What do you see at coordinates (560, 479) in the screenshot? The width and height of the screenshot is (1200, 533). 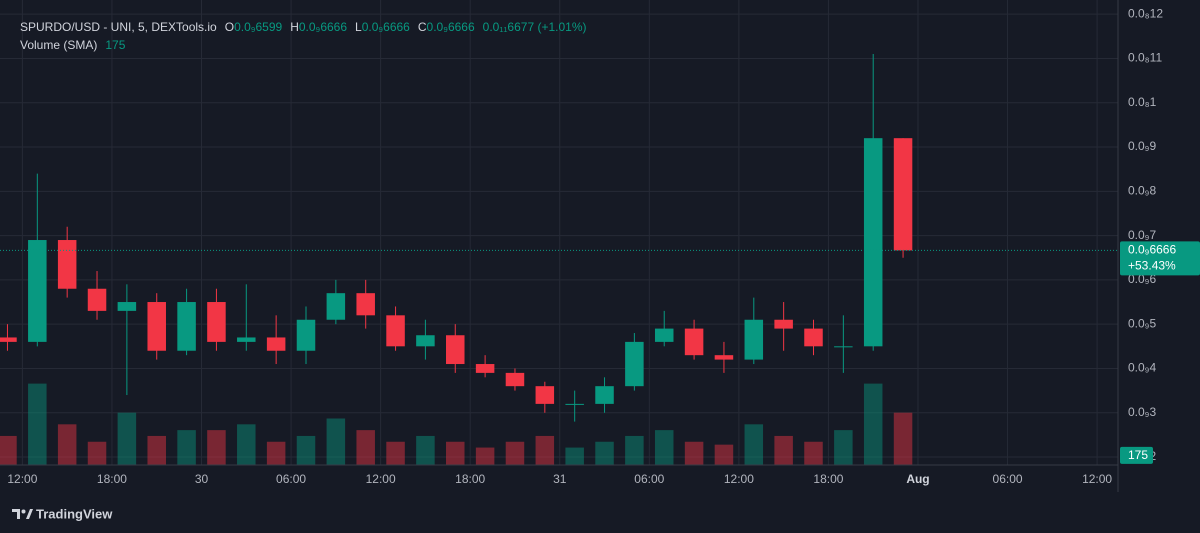 I see `x-tick-label: 31` at bounding box center [560, 479].